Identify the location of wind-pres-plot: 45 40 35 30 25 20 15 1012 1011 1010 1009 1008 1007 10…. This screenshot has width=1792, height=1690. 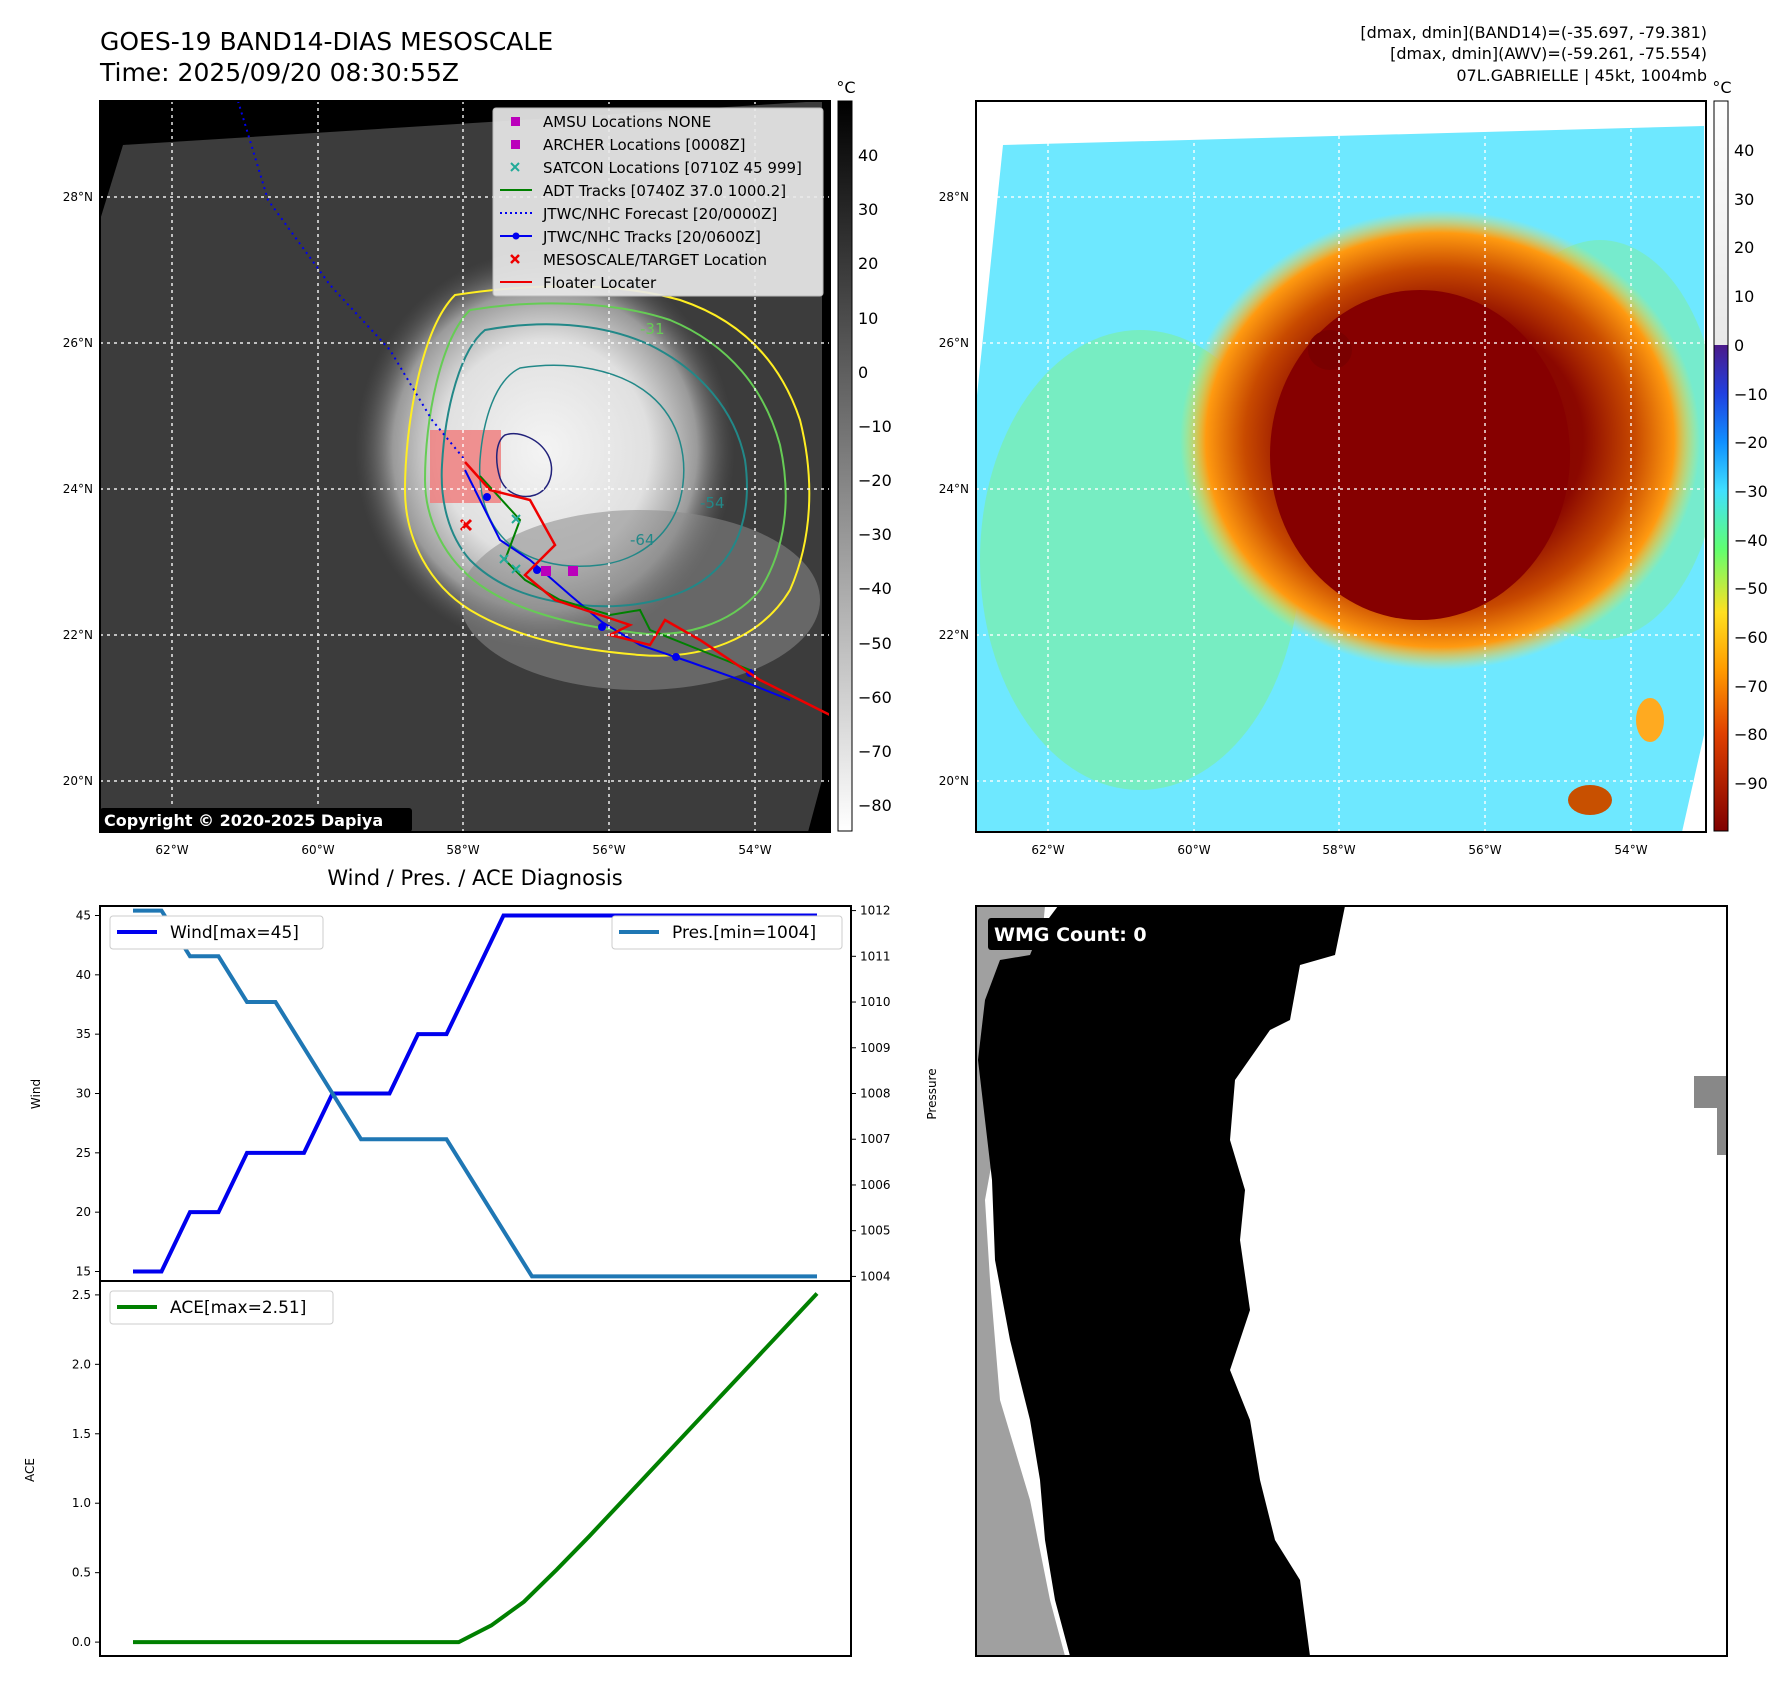
(483, 1094).